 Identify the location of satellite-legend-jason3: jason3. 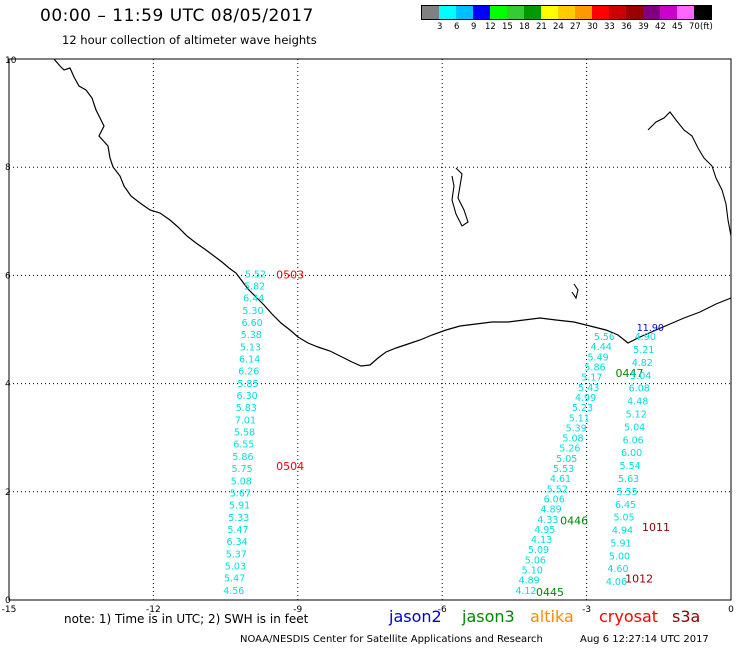
(488, 616).